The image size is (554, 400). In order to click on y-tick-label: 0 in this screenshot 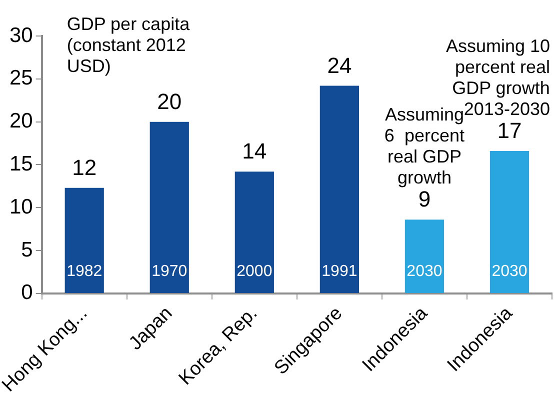, I will do `click(27, 292)`.